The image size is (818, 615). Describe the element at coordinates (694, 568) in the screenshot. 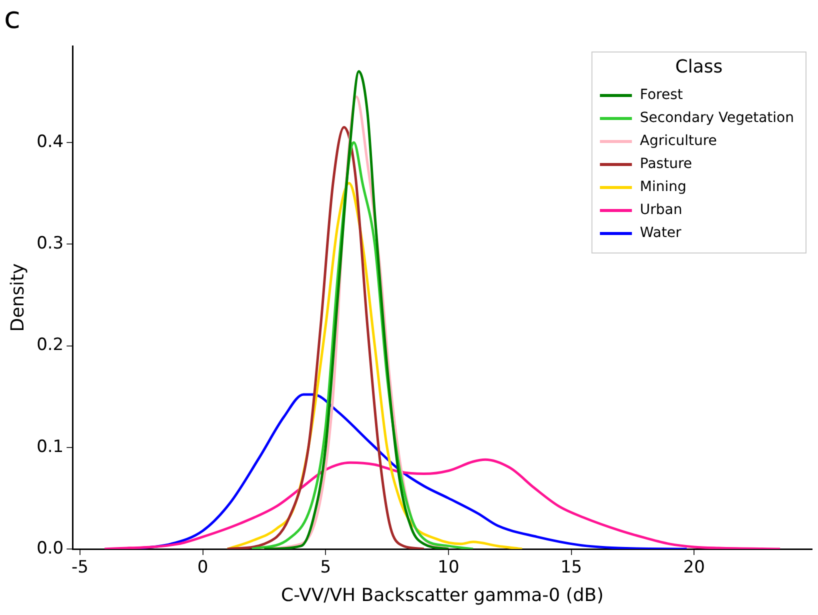

I see `x-tick-label: 20` at that location.